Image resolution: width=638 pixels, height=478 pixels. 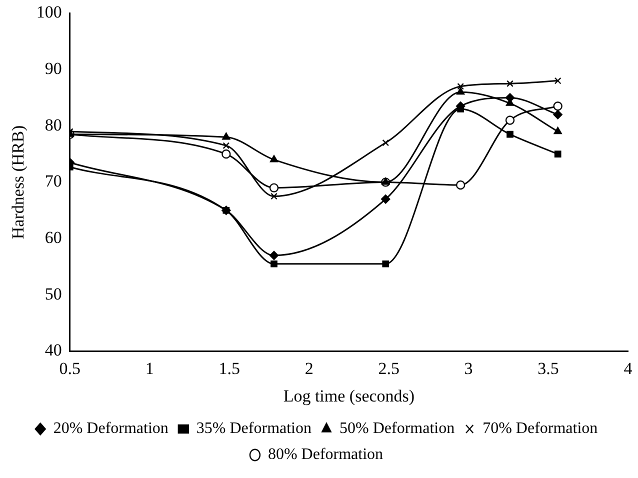 What do you see at coordinates (254, 429) in the screenshot?
I see `legend-label: 35% Deformation` at bounding box center [254, 429].